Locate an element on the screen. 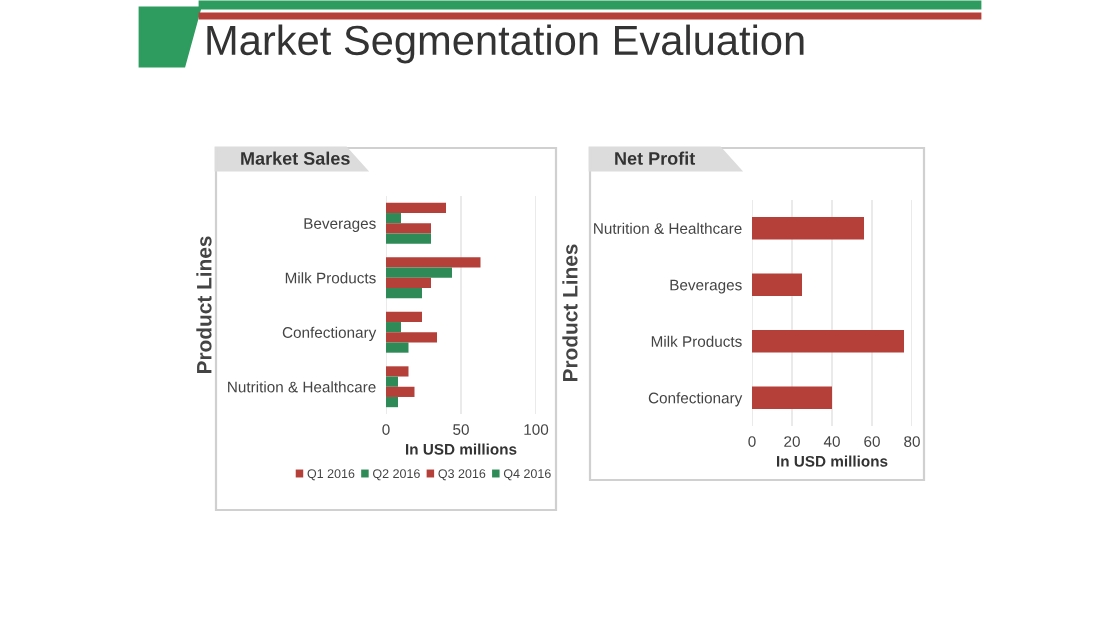 The width and height of the screenshot is (1120, 630). text: Market Segmentation Evaluation is located at coordinates (505, 44).